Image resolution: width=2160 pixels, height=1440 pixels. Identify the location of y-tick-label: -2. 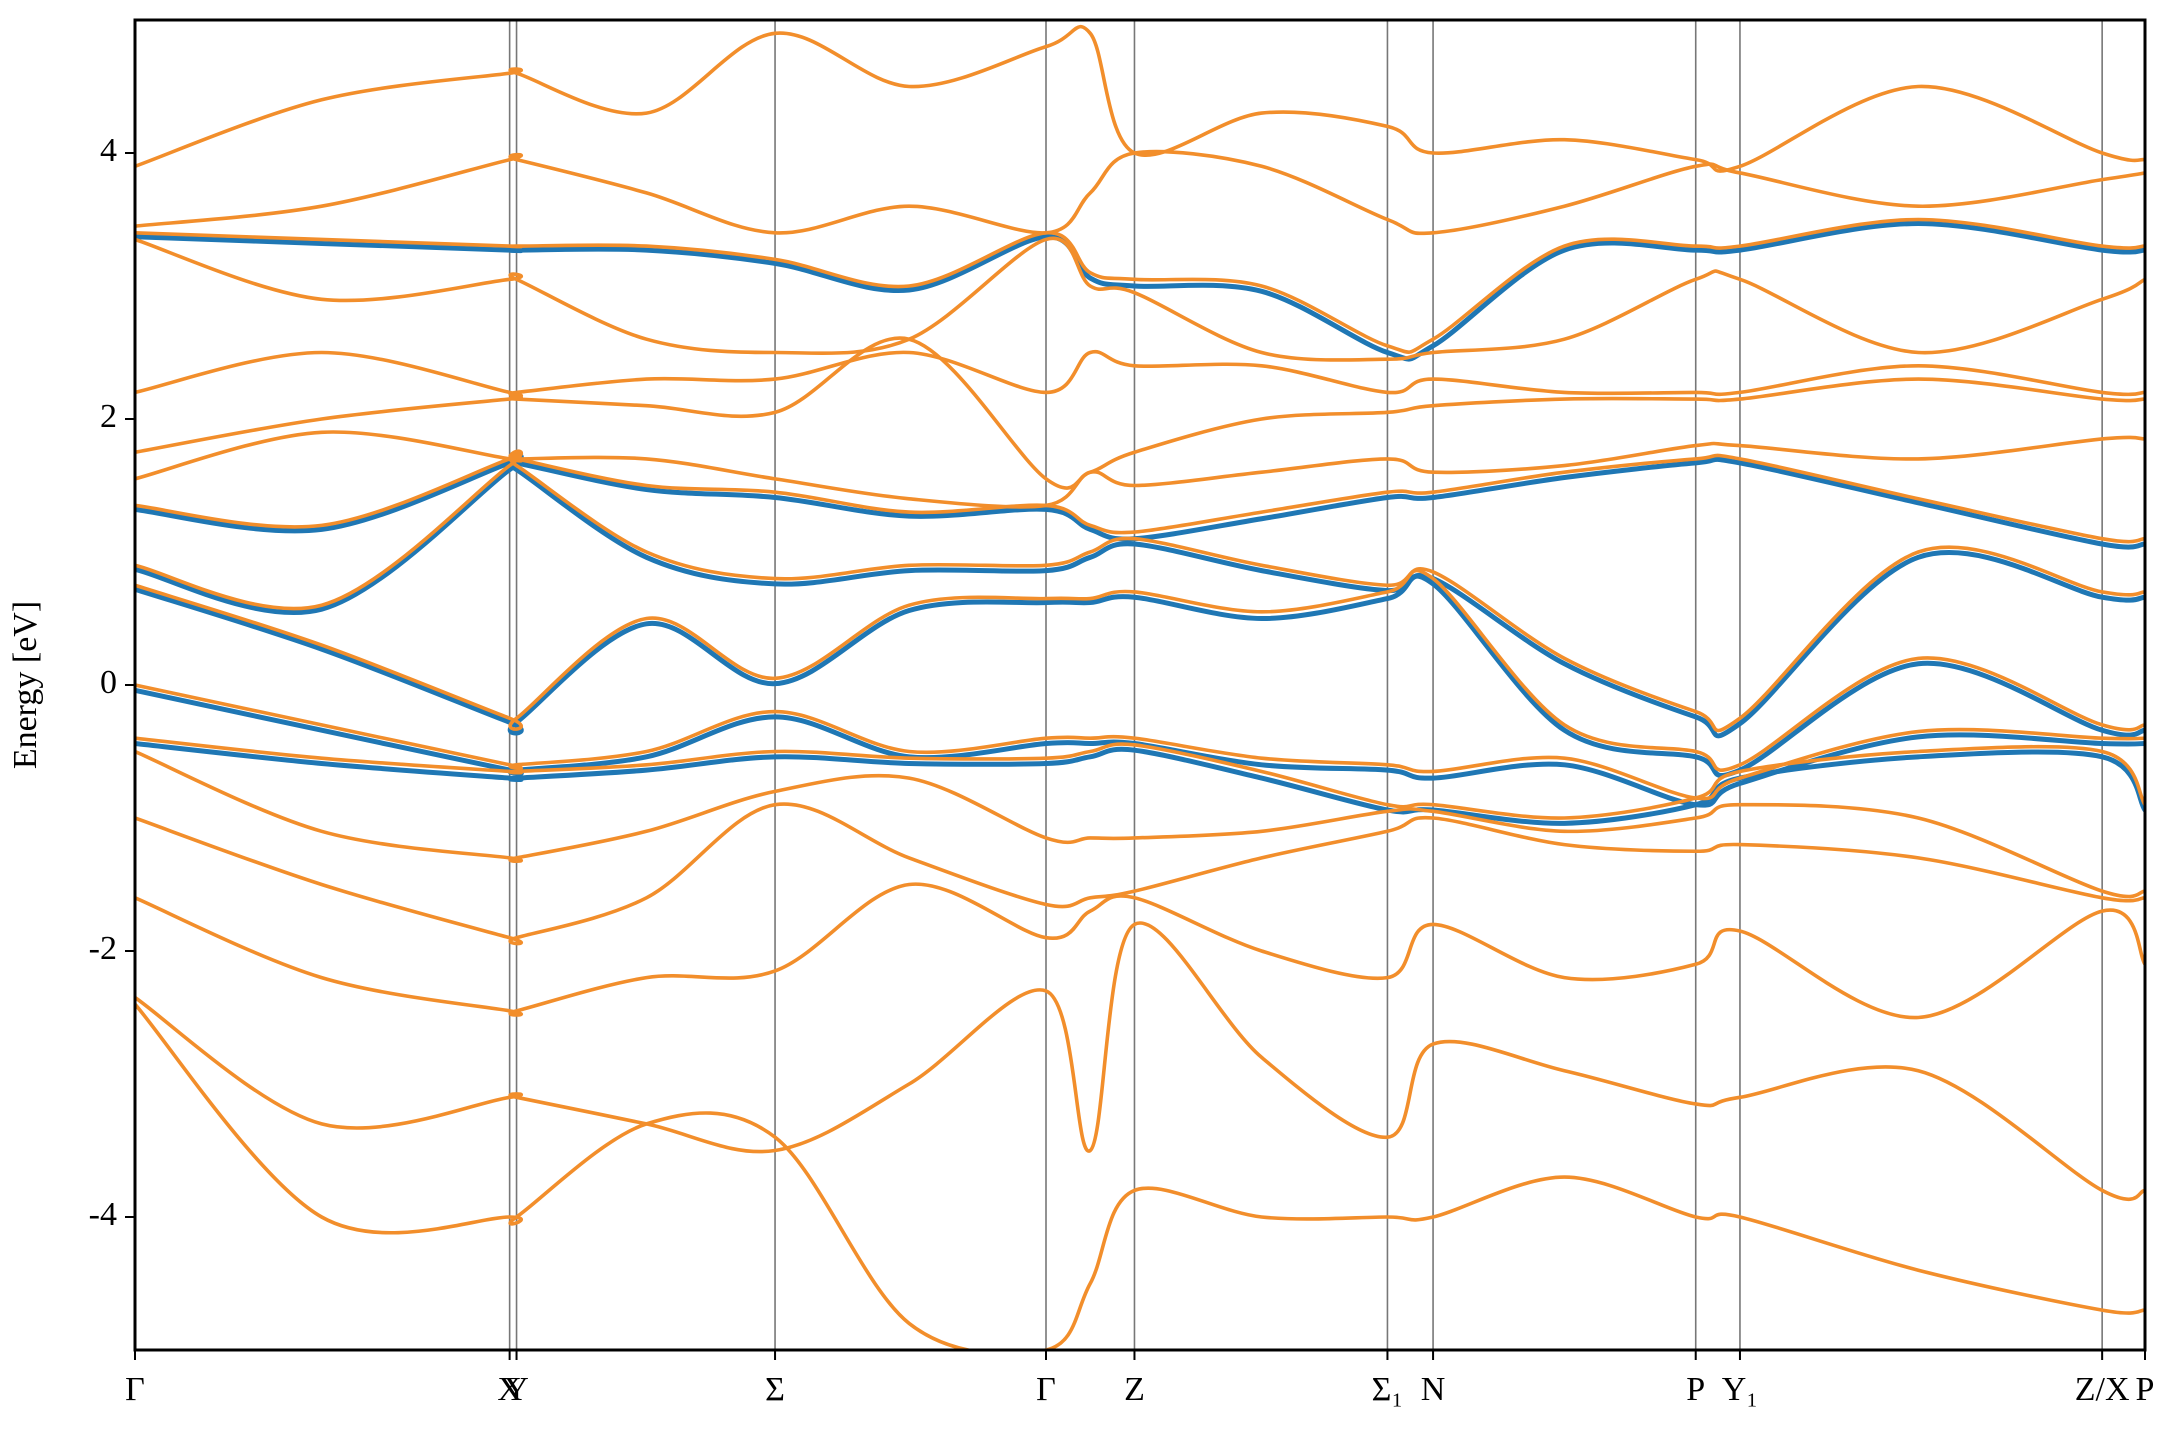
(103, 948).